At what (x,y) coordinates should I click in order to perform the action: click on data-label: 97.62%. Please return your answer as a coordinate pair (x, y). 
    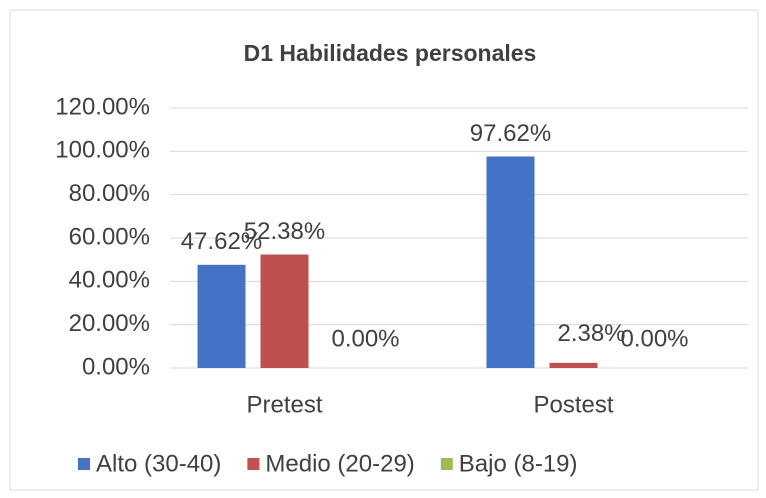
    Looking at the image, I should click on (510, 133).